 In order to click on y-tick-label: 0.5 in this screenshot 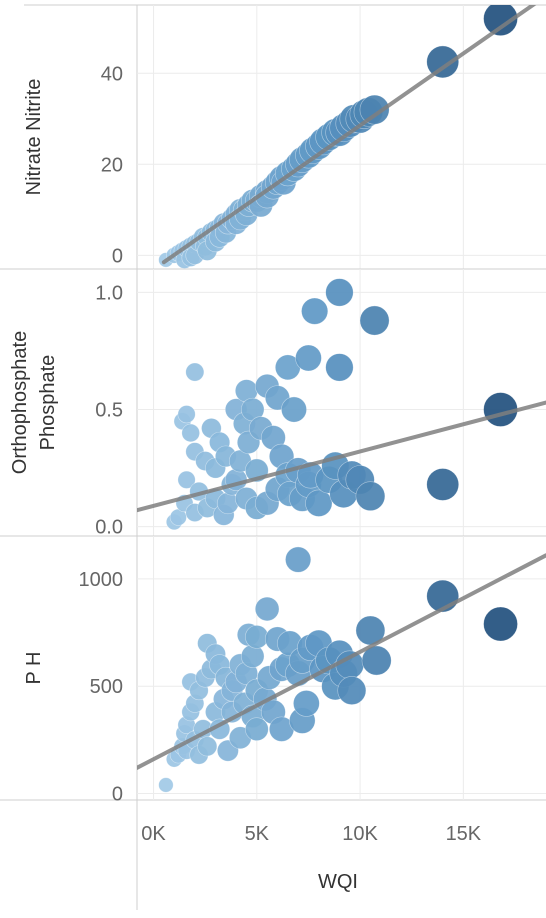, I will do `click(109, 411)`.